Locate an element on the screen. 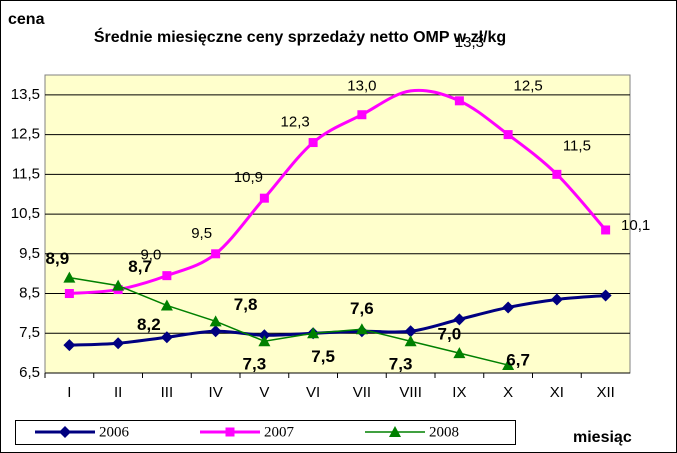 This screenshot has height=453, width=677. x-tick-label: VIII is located at coordinates (410, 392).